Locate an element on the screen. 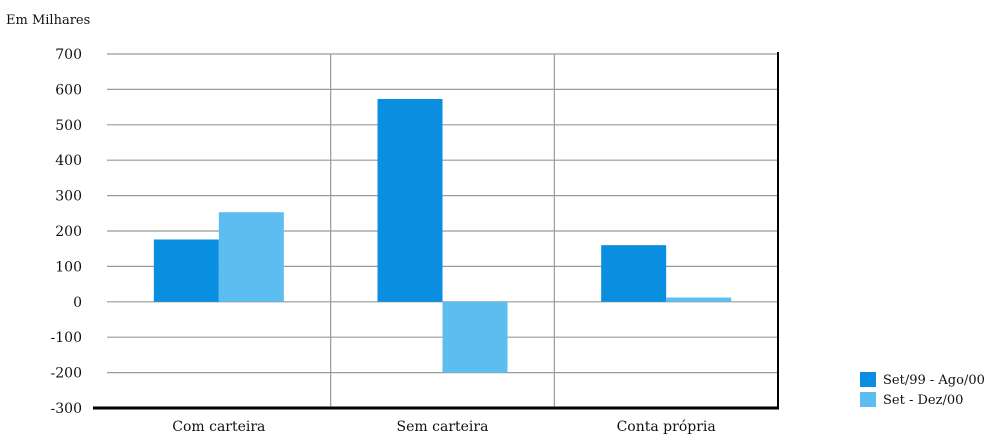 The height and width of the screenshot is (436, 992). x-category-label: Conta própria is located at coordinates (666, 427).